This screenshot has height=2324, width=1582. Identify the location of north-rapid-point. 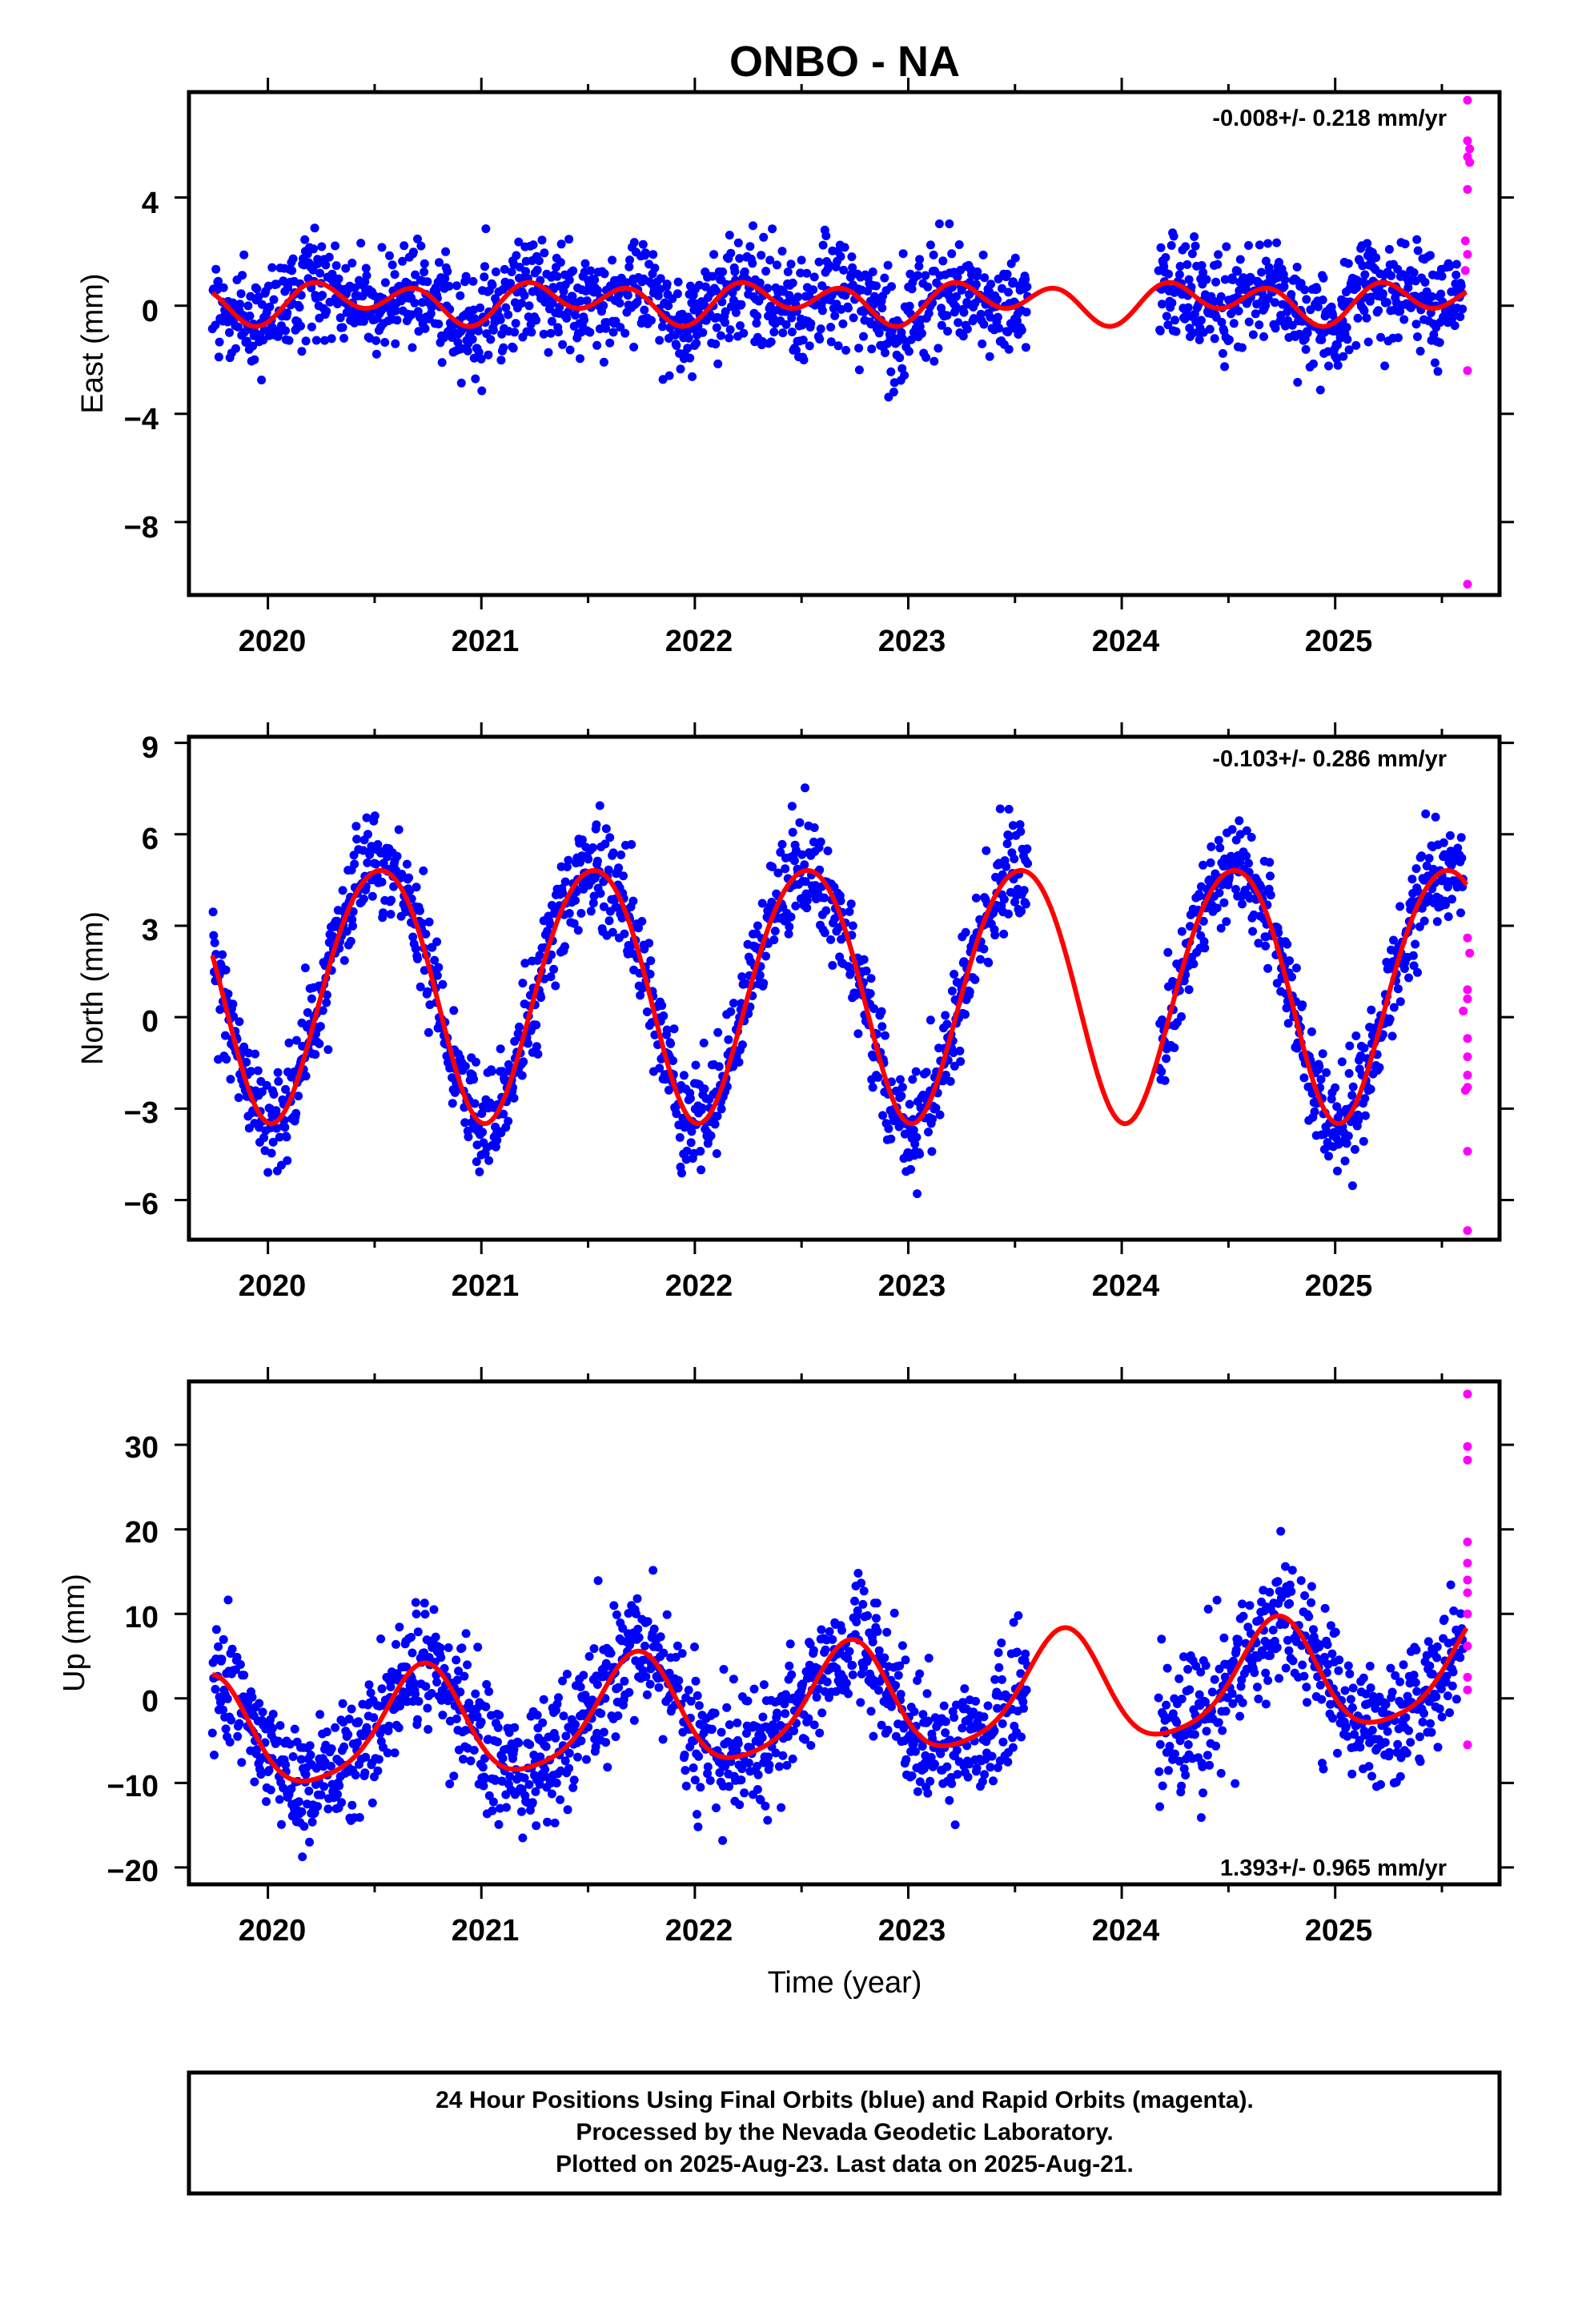
(1467, 938).